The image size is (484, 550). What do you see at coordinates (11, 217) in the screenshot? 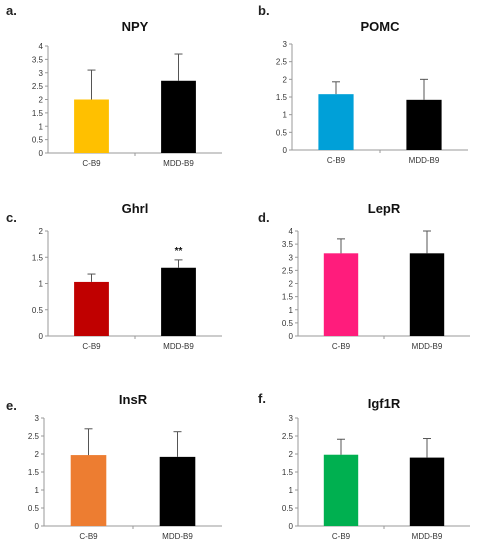
I see `panel-label: c.` at bounding box center [11, 217].